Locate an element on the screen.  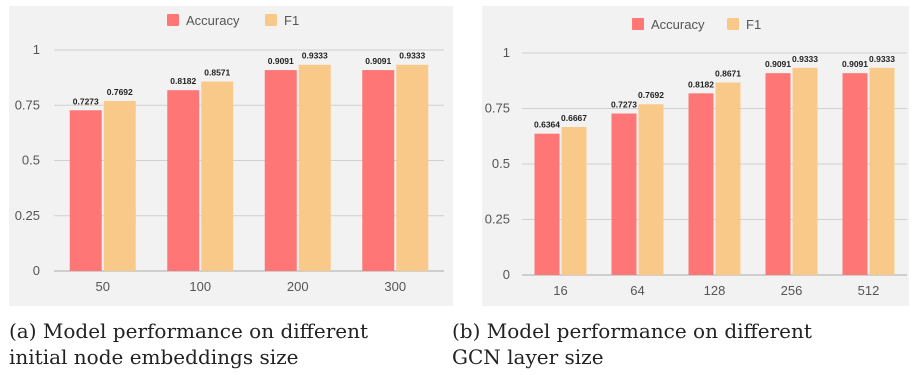
x-tick-label: 16 is located at coordinates (560, 290).